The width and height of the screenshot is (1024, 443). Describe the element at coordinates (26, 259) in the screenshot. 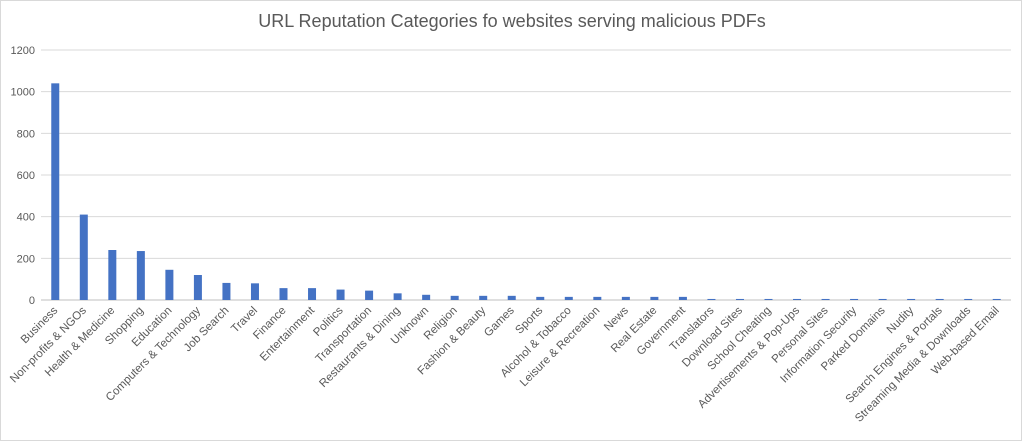

I see `y-tick-label: 200` at that location.